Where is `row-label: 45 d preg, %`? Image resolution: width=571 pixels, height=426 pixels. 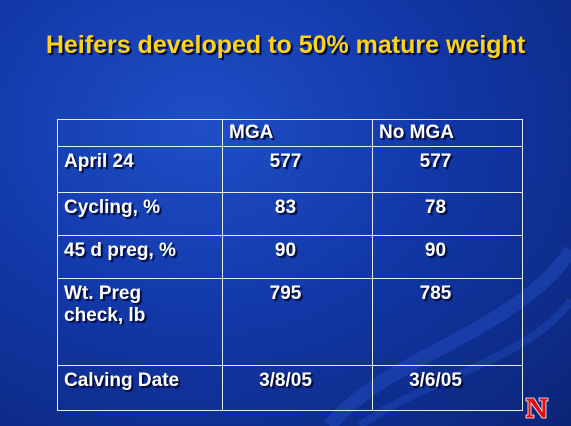 row-label: 45 d preg, % is located at coordinates (120, 250).